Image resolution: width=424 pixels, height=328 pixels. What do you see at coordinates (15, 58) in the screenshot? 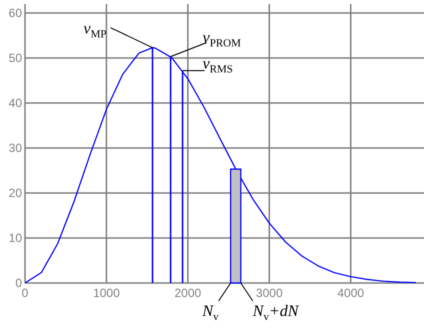
I see `y-tick-label: 50` at bounding box center [15, 58].